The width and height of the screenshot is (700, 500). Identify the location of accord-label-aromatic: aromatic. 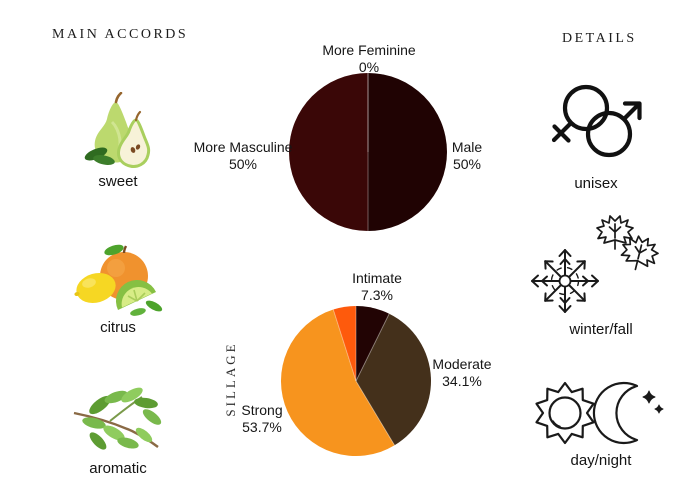
(118, 468).